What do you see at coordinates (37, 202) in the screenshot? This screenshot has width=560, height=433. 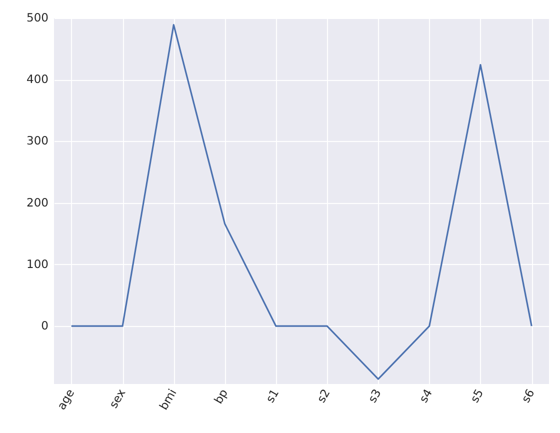 I see `y-tick-label: 200` at bounding box center [37, 202].